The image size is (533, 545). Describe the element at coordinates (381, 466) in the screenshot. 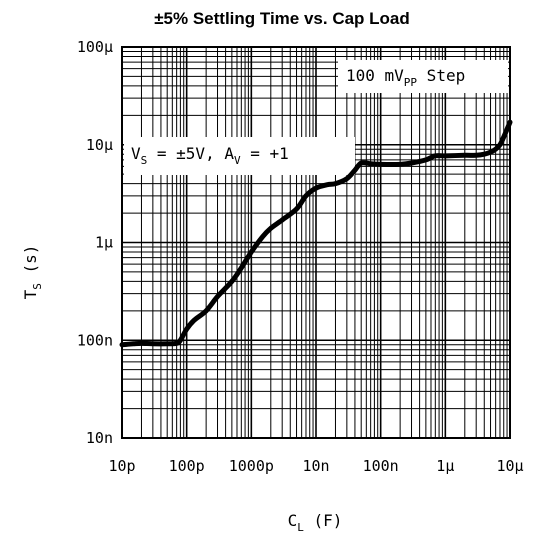

I see `x-tick-label: 100n` at that location.